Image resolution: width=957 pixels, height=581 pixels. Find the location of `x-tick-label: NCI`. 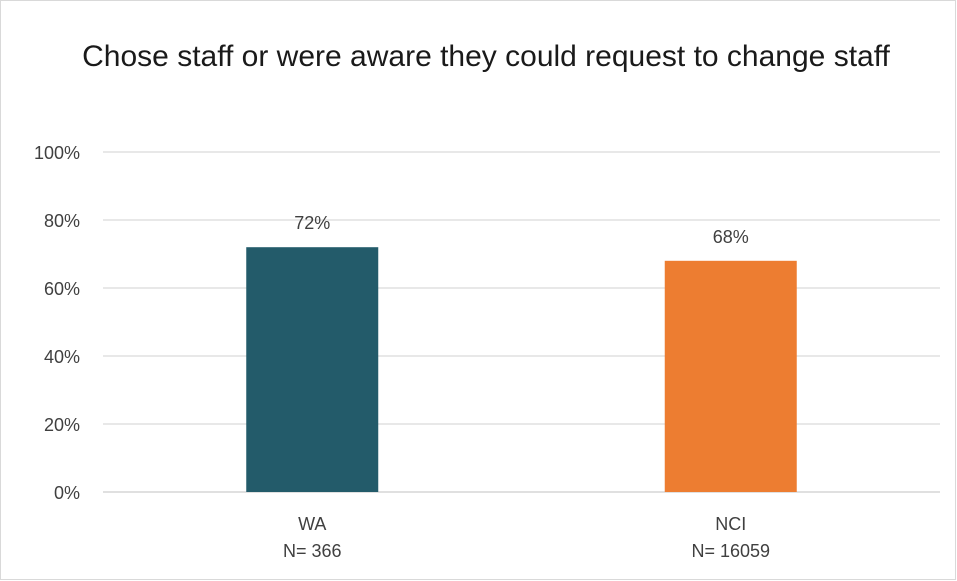

x-tick-label: NCI is located at coordinates (730, 524).